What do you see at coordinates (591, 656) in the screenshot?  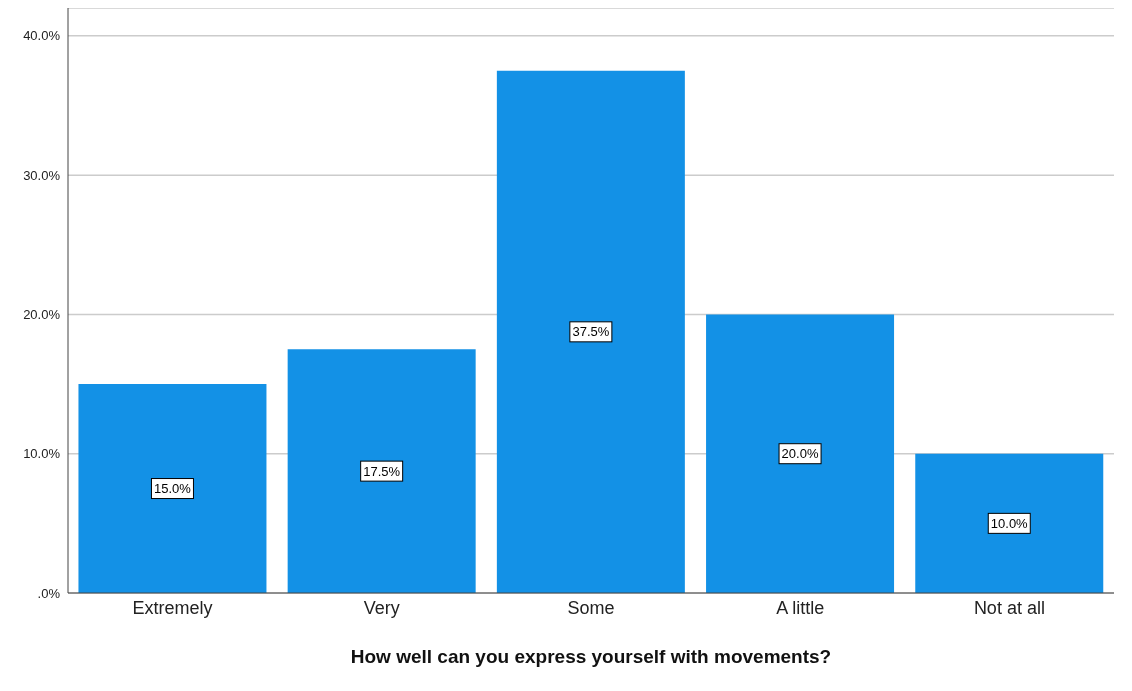 I see `x-axis-title: How well can you express yourself with movements?` at bounding box center [591, 656].